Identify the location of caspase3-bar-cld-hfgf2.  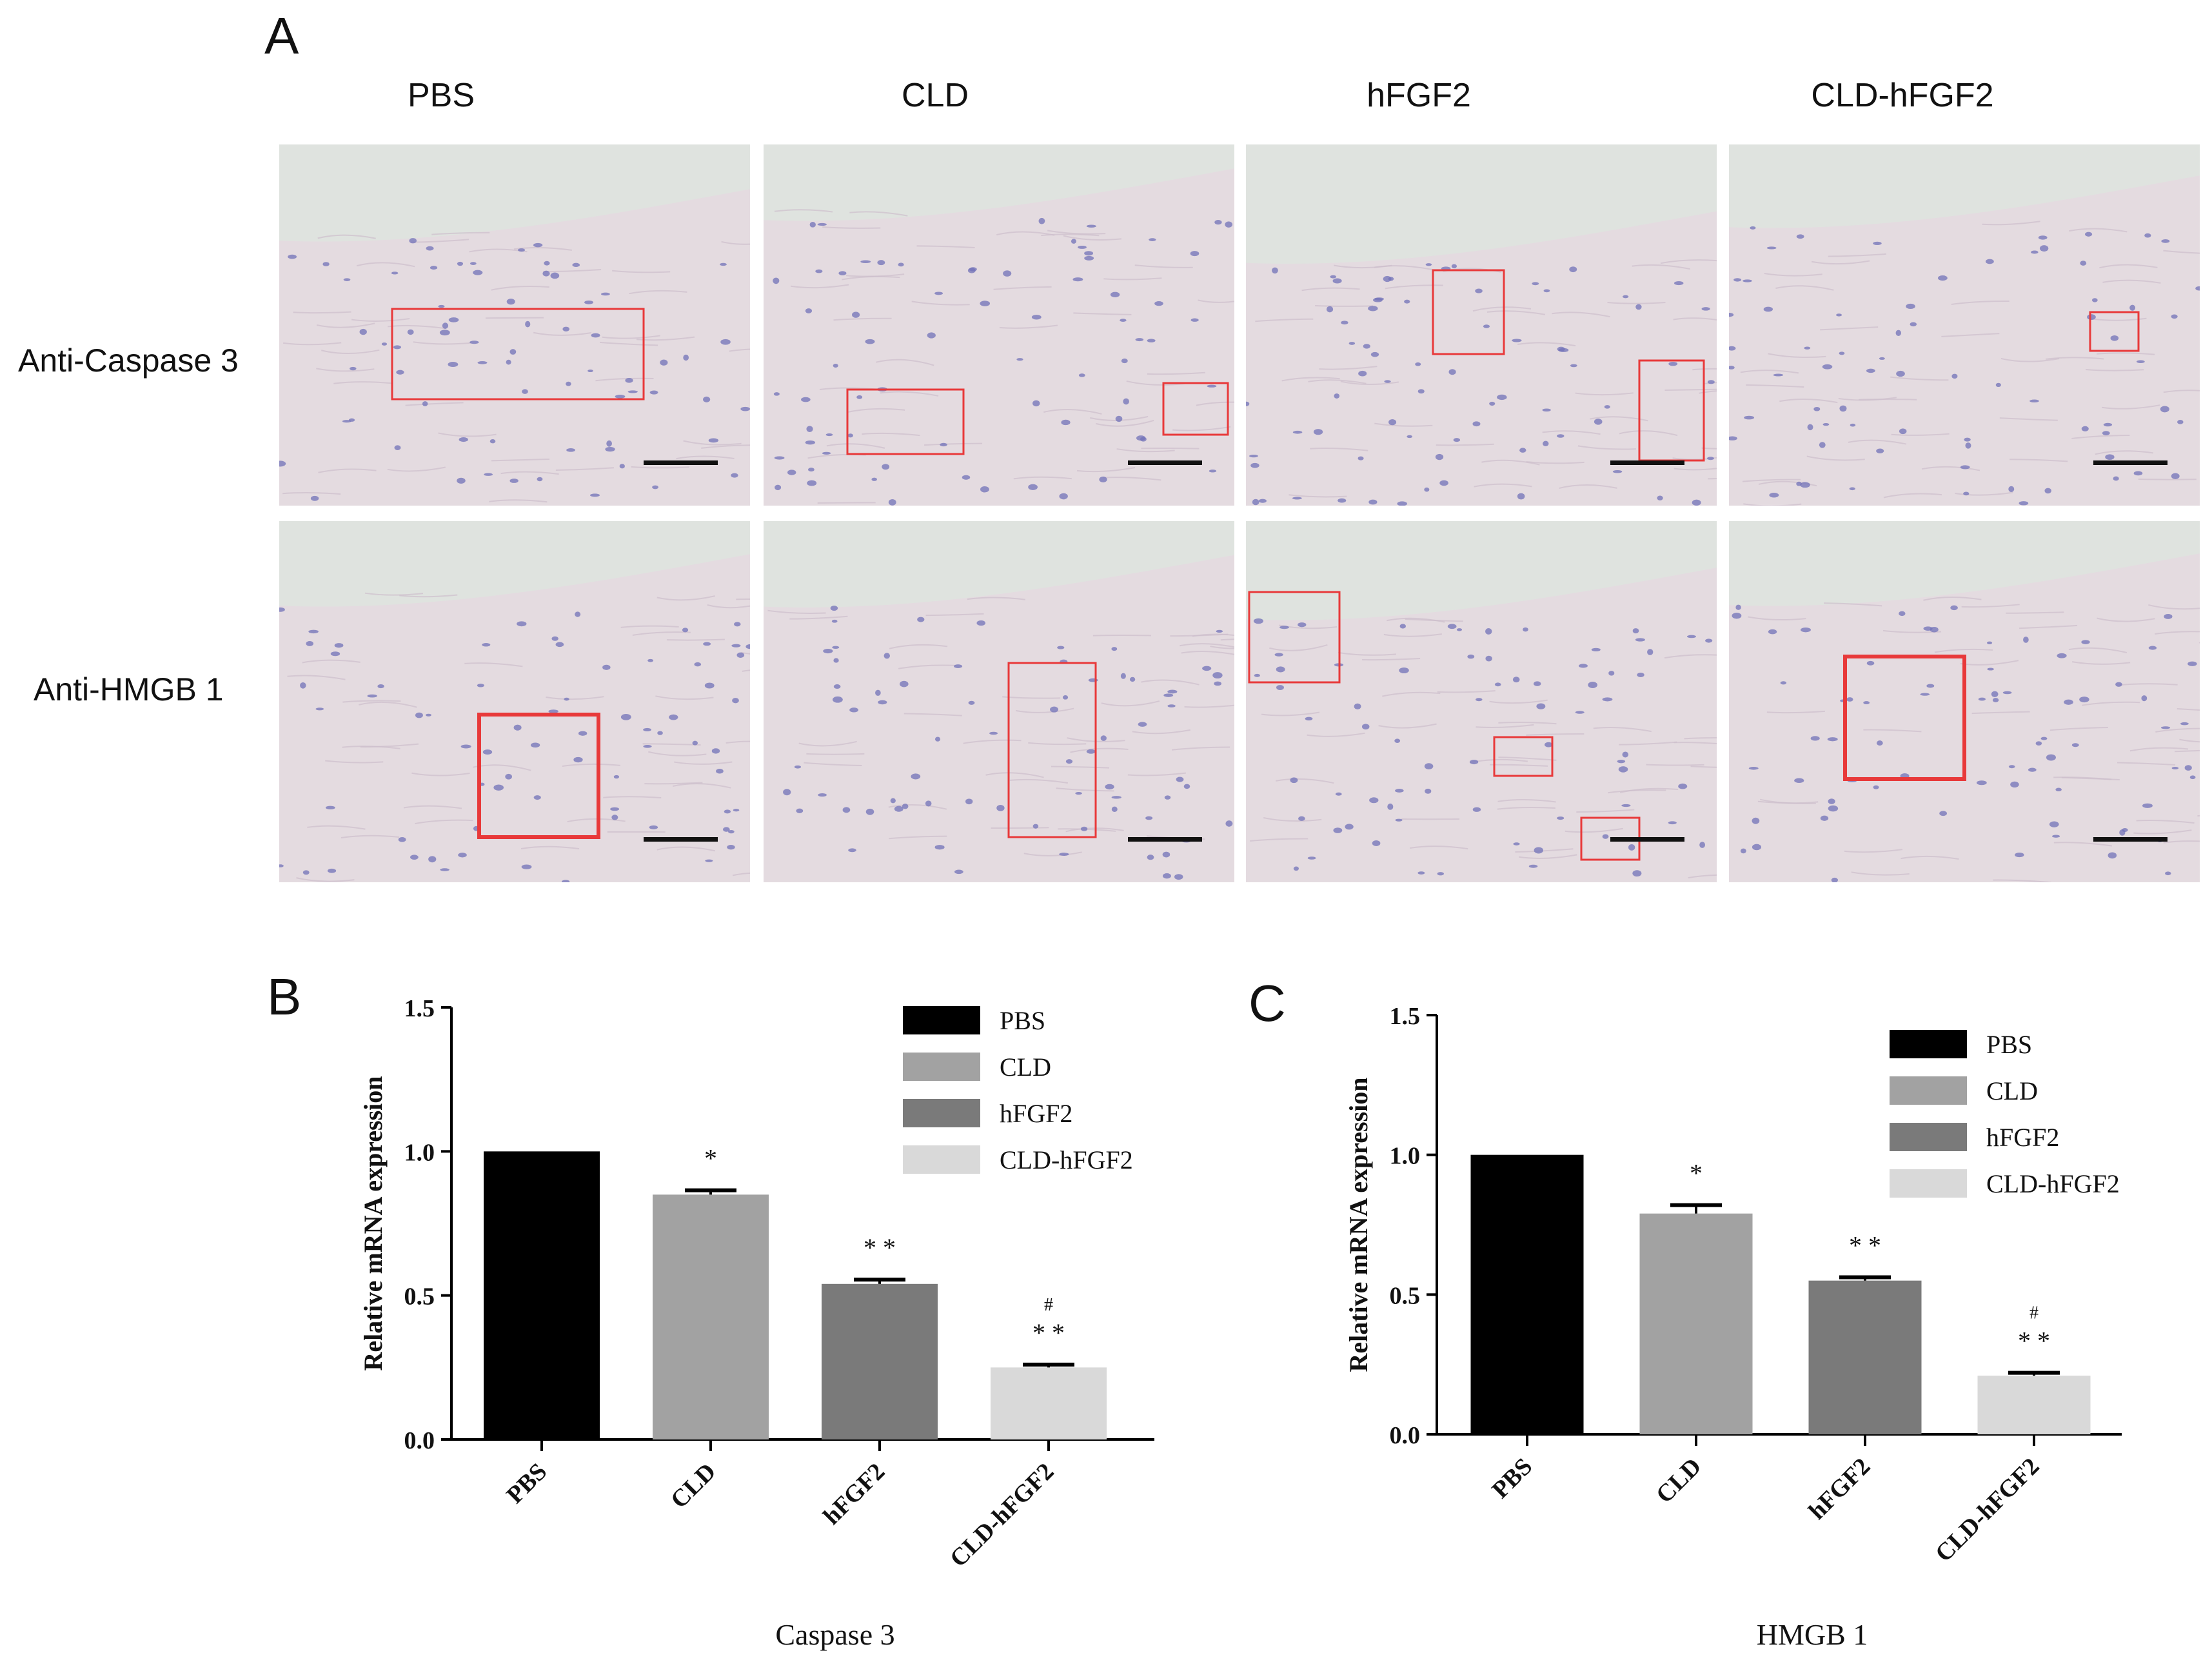
(1049, 1403).